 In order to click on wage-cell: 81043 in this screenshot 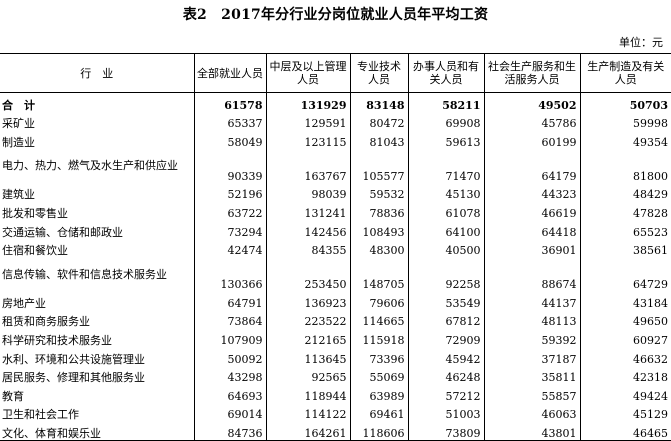, I will do `click(378, 139)`.